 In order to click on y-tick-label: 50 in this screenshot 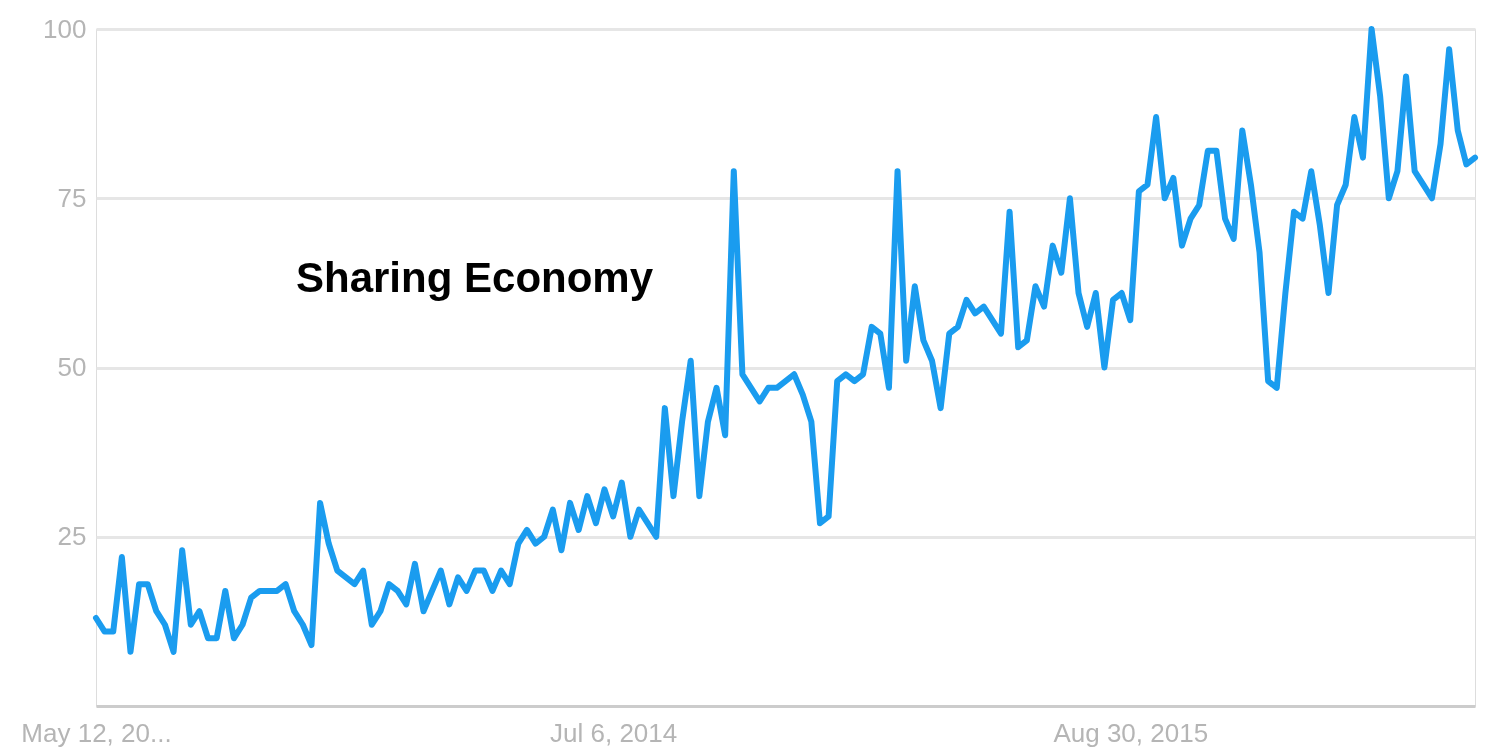, I will do `click(72, 367)`.